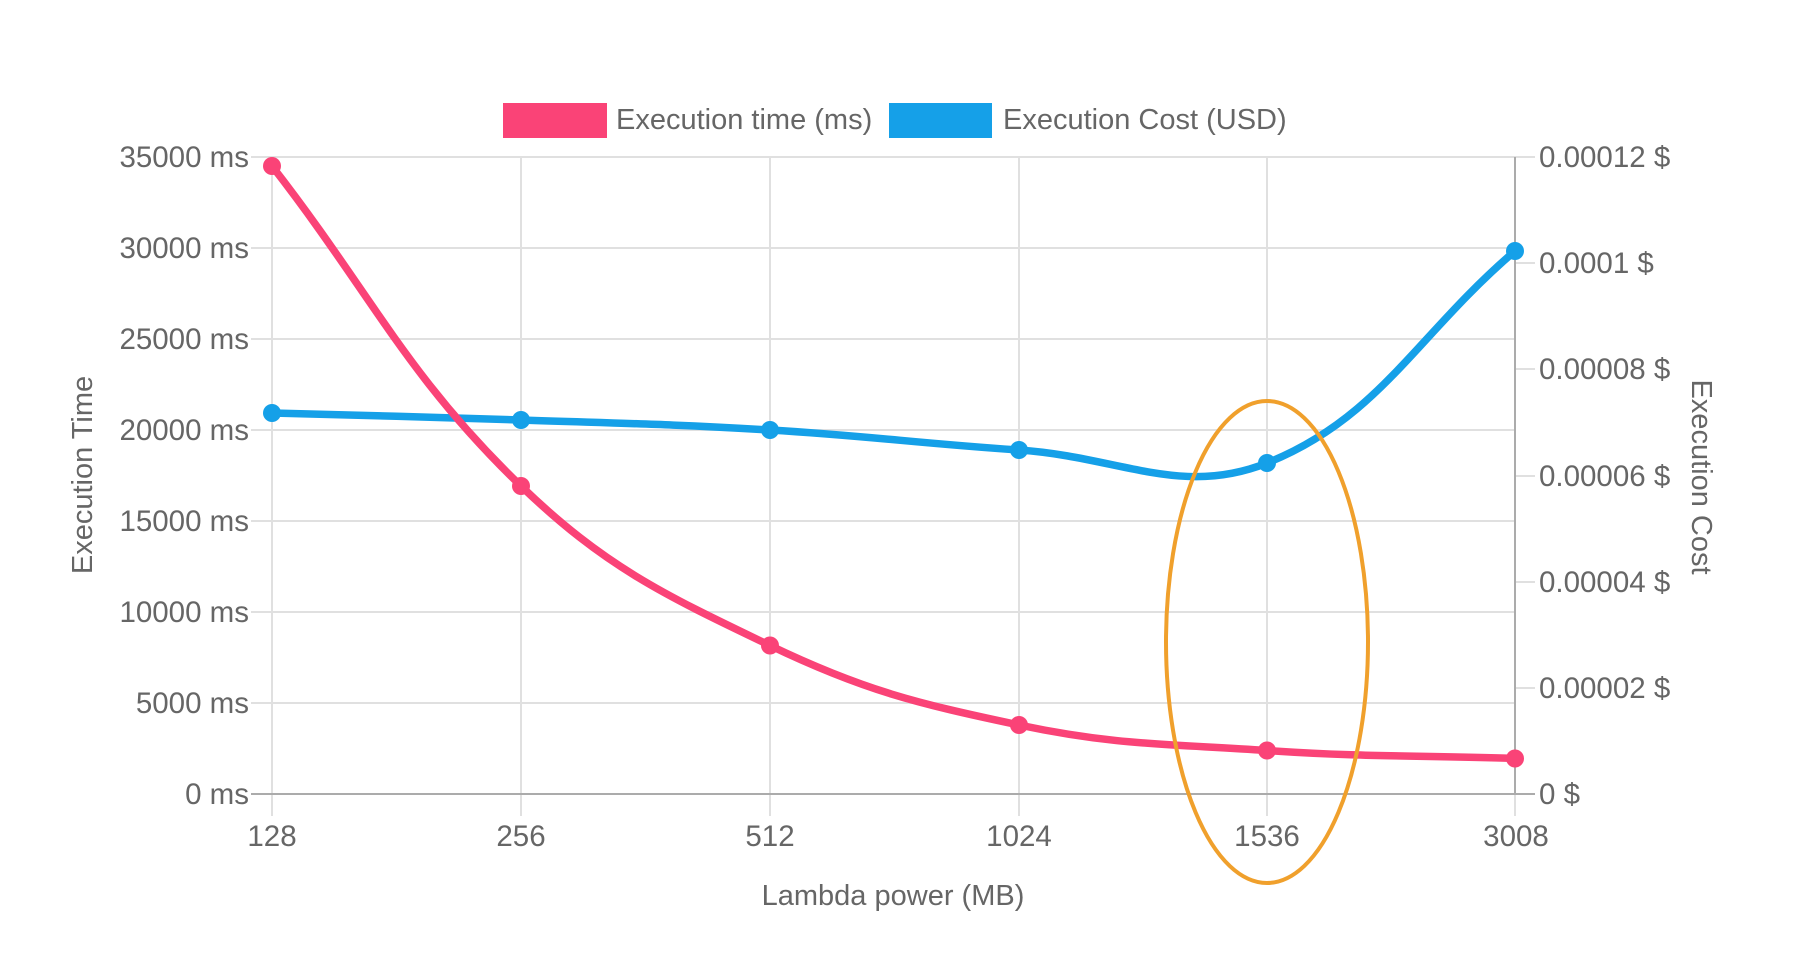  I want to click on svg-text: 0.00002 $, so click(1604, 688).